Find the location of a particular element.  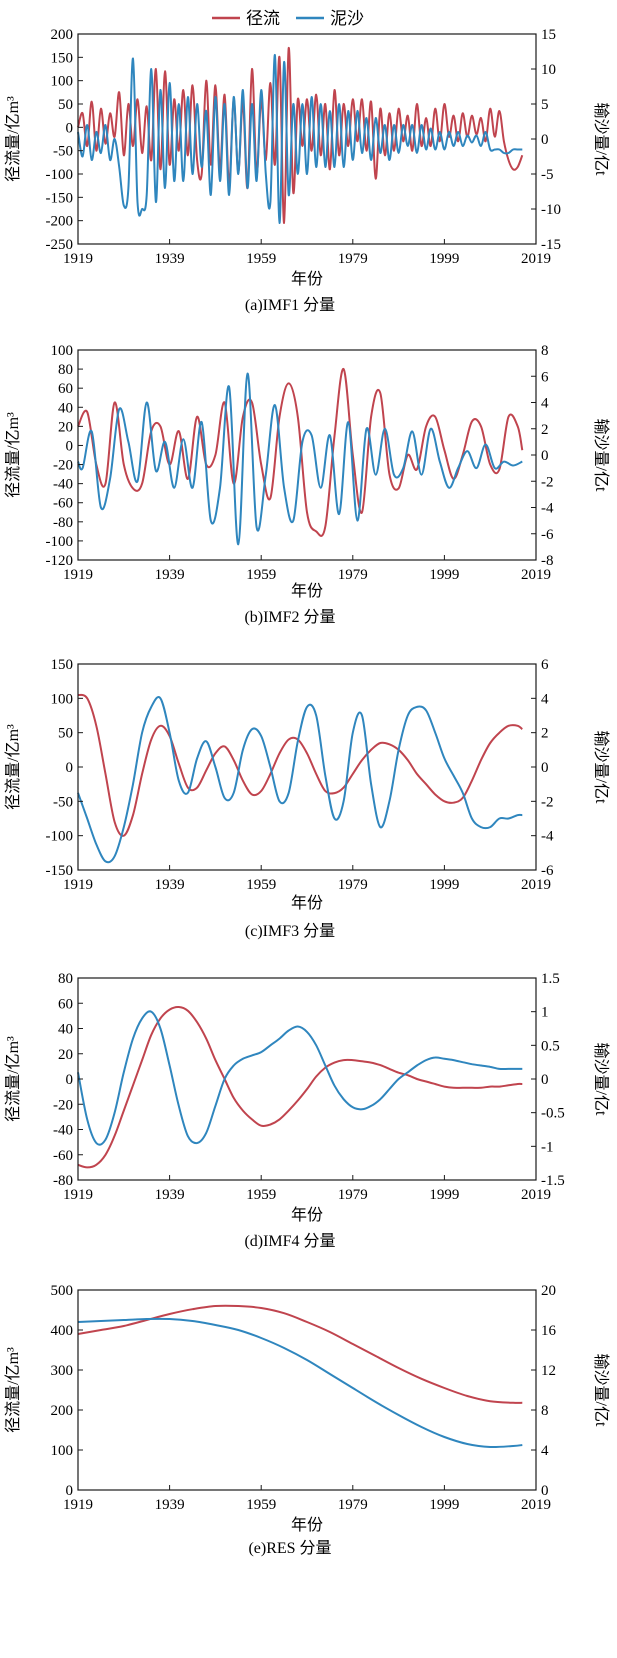

y-left-tick-label: 40 is located at coordinates (65, 1030).